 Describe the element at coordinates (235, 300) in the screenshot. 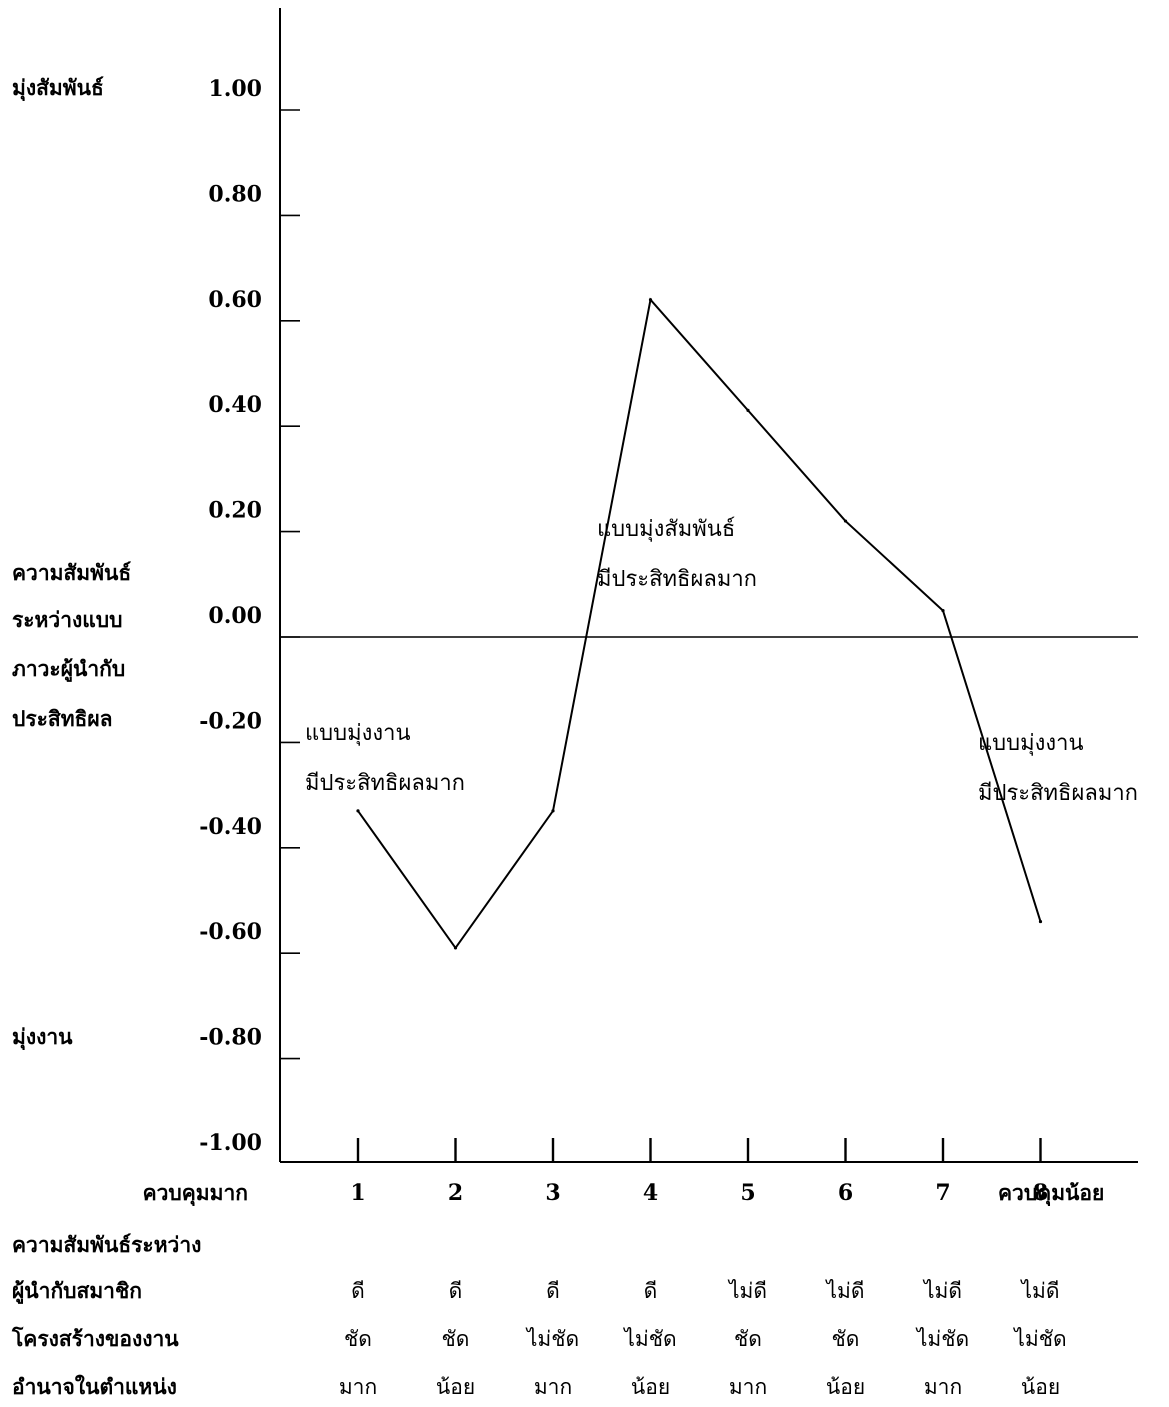

I see `y-tick-label: 0.60` at that location.